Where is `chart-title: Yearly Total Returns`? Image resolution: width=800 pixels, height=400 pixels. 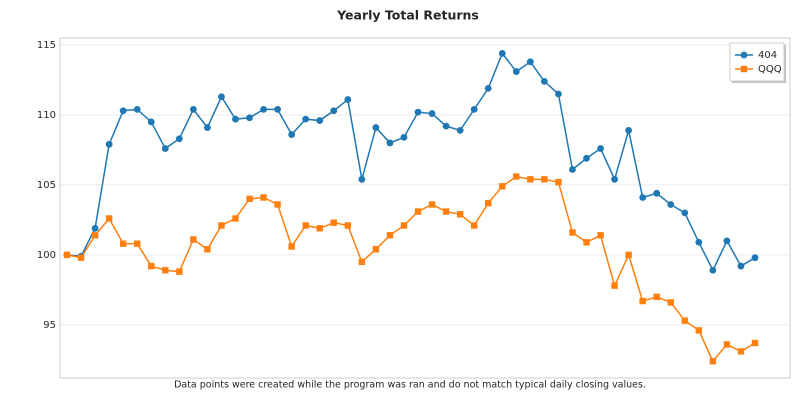
chart-title: Yearly Total Returns is located at coordinates (407, 15).